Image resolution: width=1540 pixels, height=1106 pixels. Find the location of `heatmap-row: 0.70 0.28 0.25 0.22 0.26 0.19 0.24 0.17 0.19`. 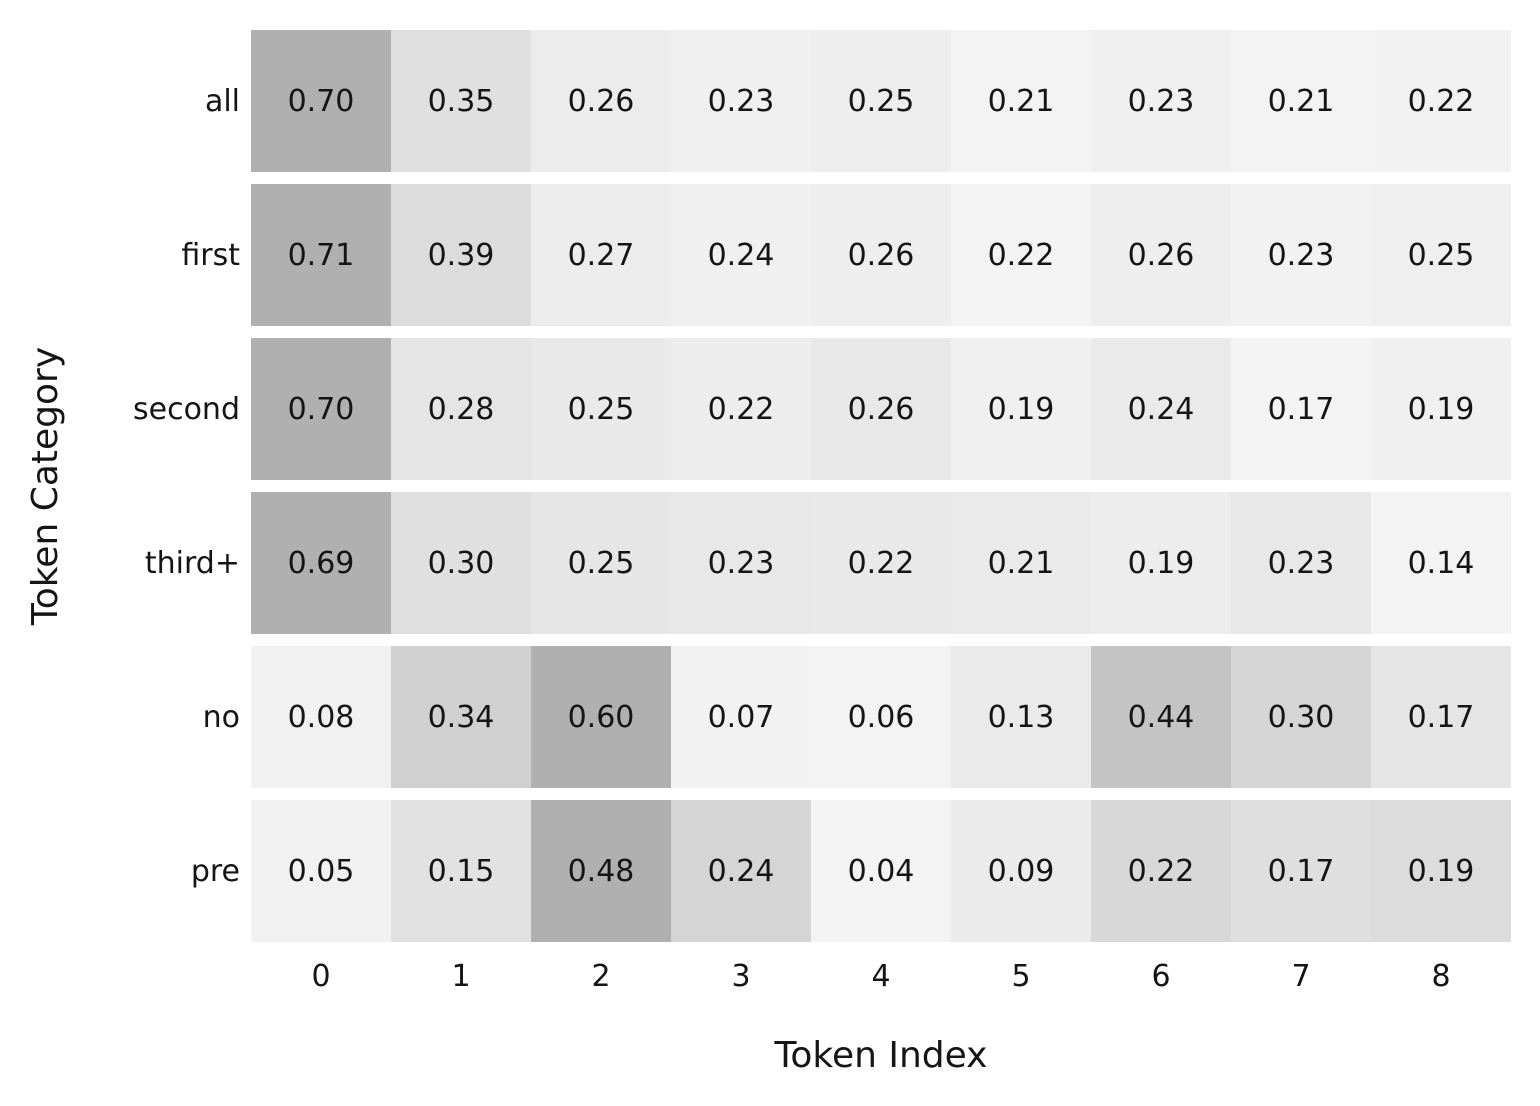

heatmap-row: 0.70 0.28 0.25 0.22 0.26 0.19 0.24 0.17 0.19 is located at coordinates (881, 409).